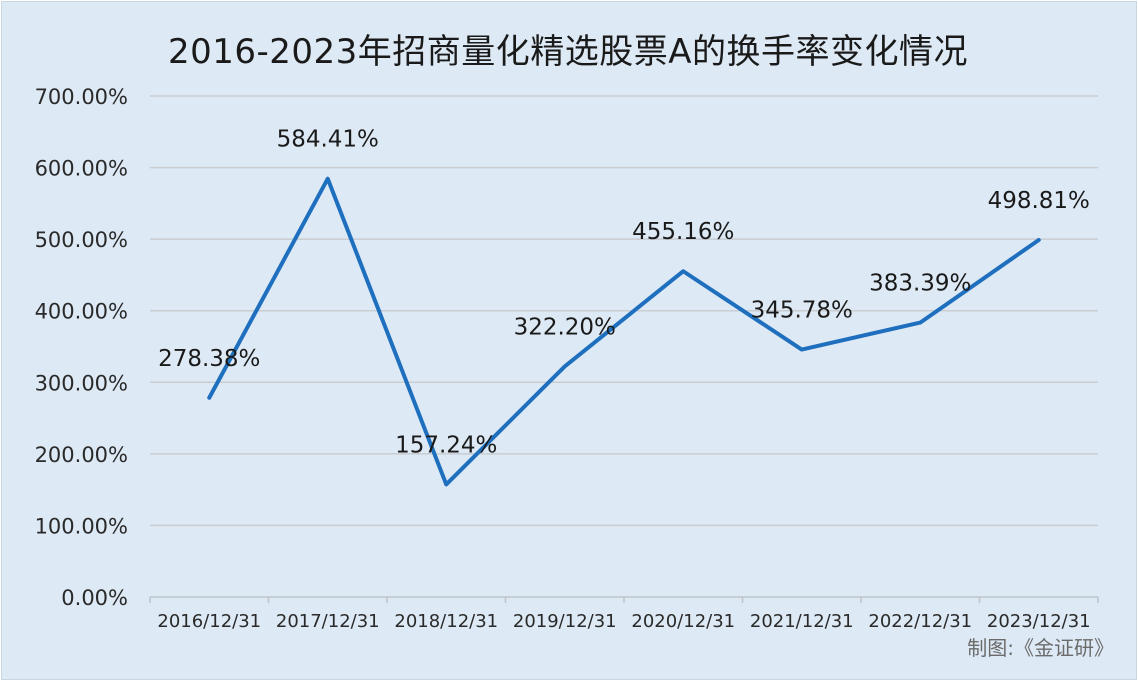 Image resolution: width=1138 pixels, height=681 pixels. Describe the element at coordinates (328, 140) in the screenshot. I see `data-label: 584.41%` at that location.